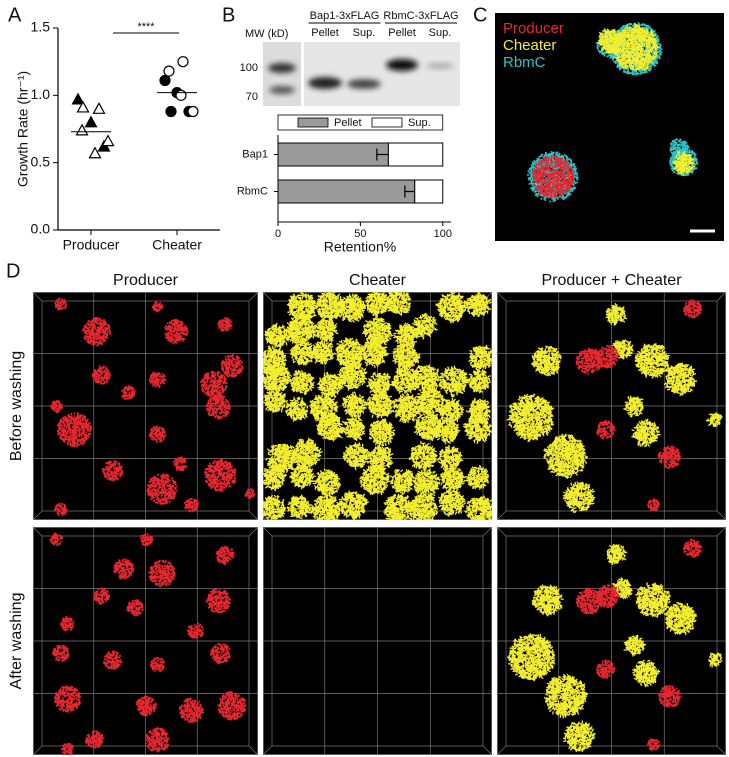 This screenshot has height=757, width=729. Describe the element at coordinates (282, 68) in the screenshot. I see `ladder-band` at that location.